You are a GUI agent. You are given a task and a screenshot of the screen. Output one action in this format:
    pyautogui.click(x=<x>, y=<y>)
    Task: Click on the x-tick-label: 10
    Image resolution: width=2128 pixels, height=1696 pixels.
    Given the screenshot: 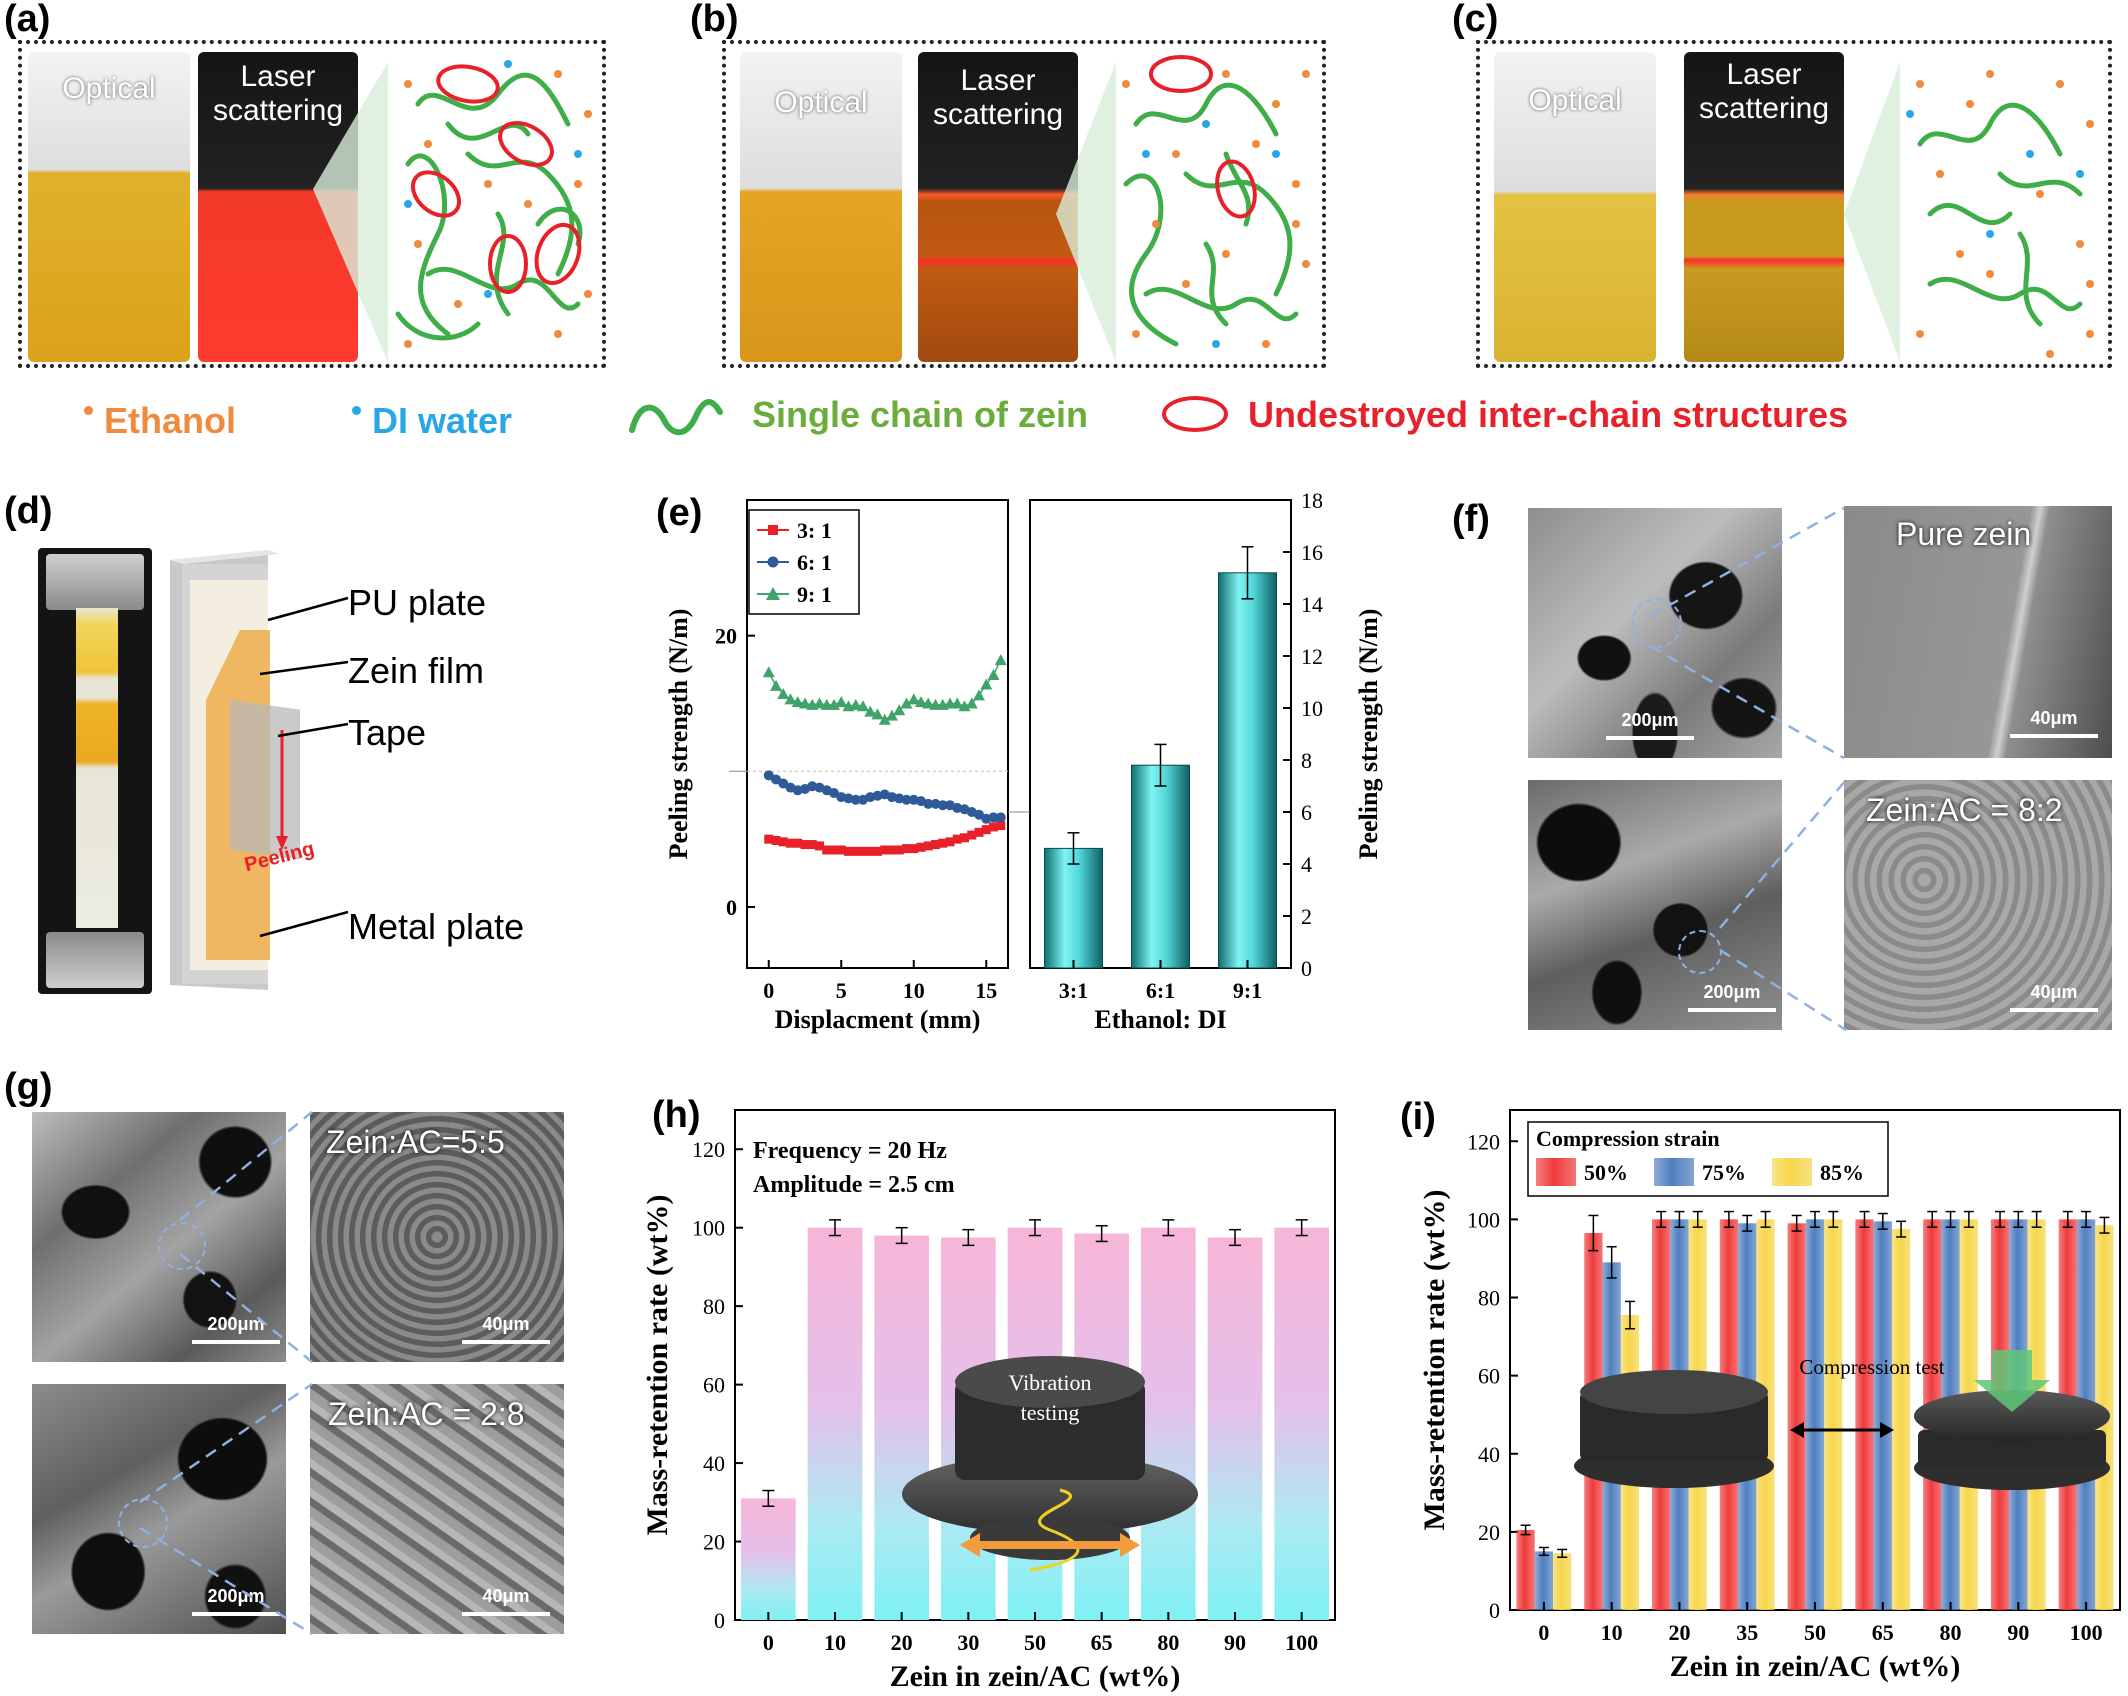 What is the action you would take?
    pyautogui.click(x=835, y=1642)
    